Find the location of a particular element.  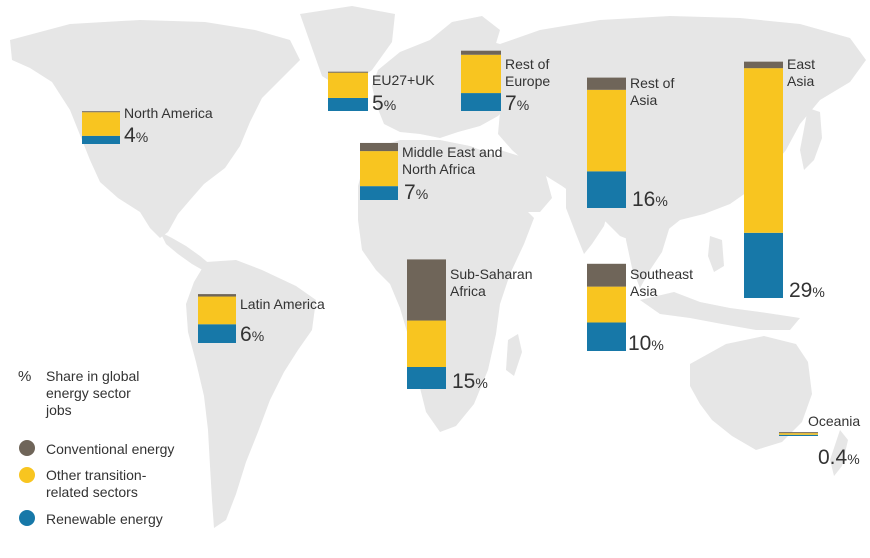

land-indochina is located at coordinates (647, 249).